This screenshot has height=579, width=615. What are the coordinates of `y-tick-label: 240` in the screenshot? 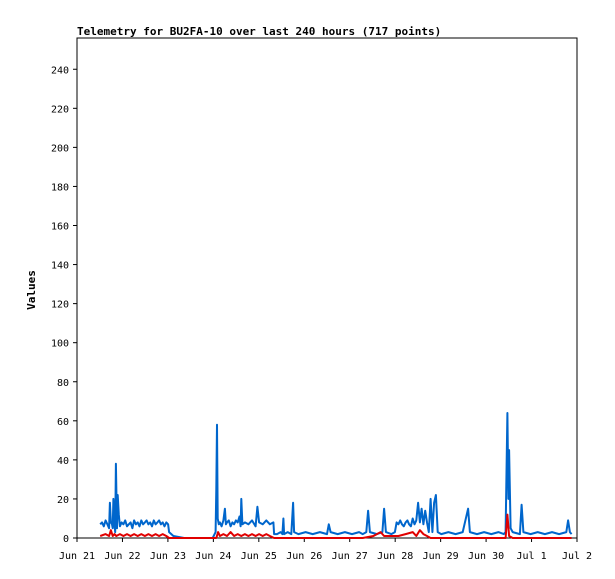 It's located at (60, 70).